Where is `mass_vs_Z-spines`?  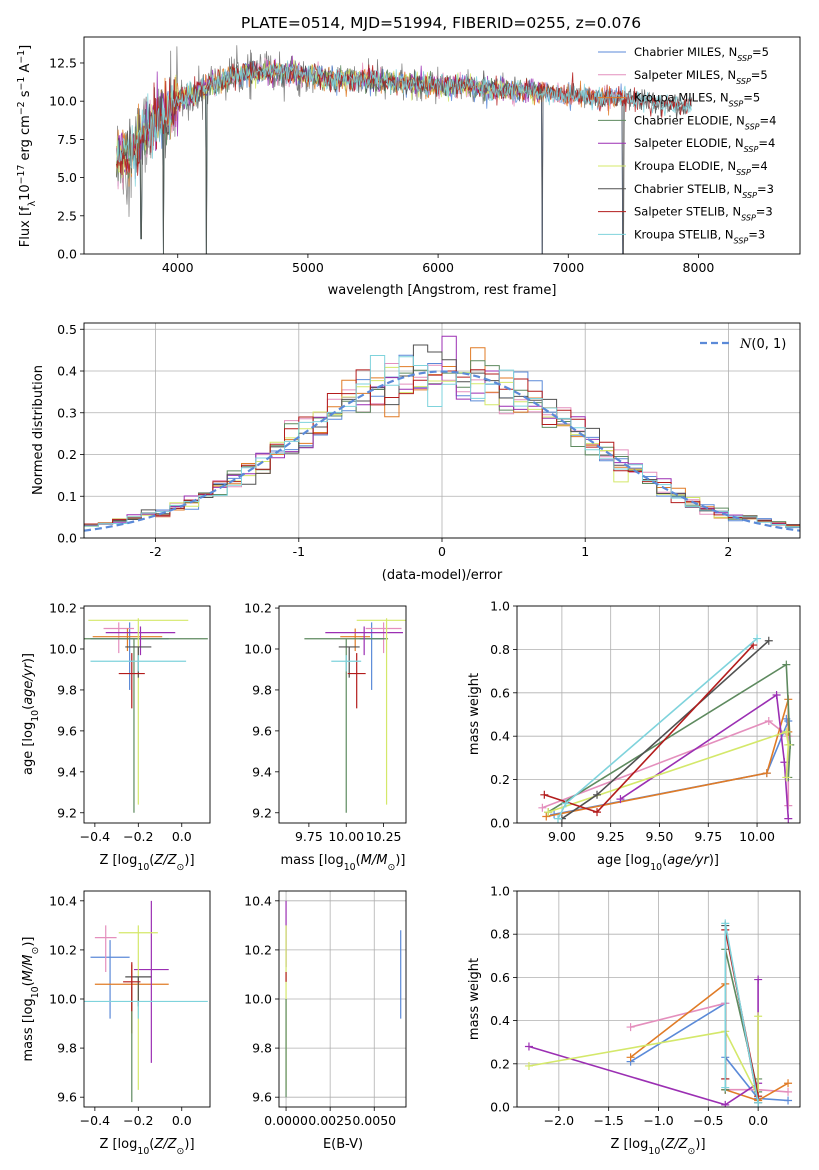
mass_vs_Z-spines is located at coordinates (147, 999).